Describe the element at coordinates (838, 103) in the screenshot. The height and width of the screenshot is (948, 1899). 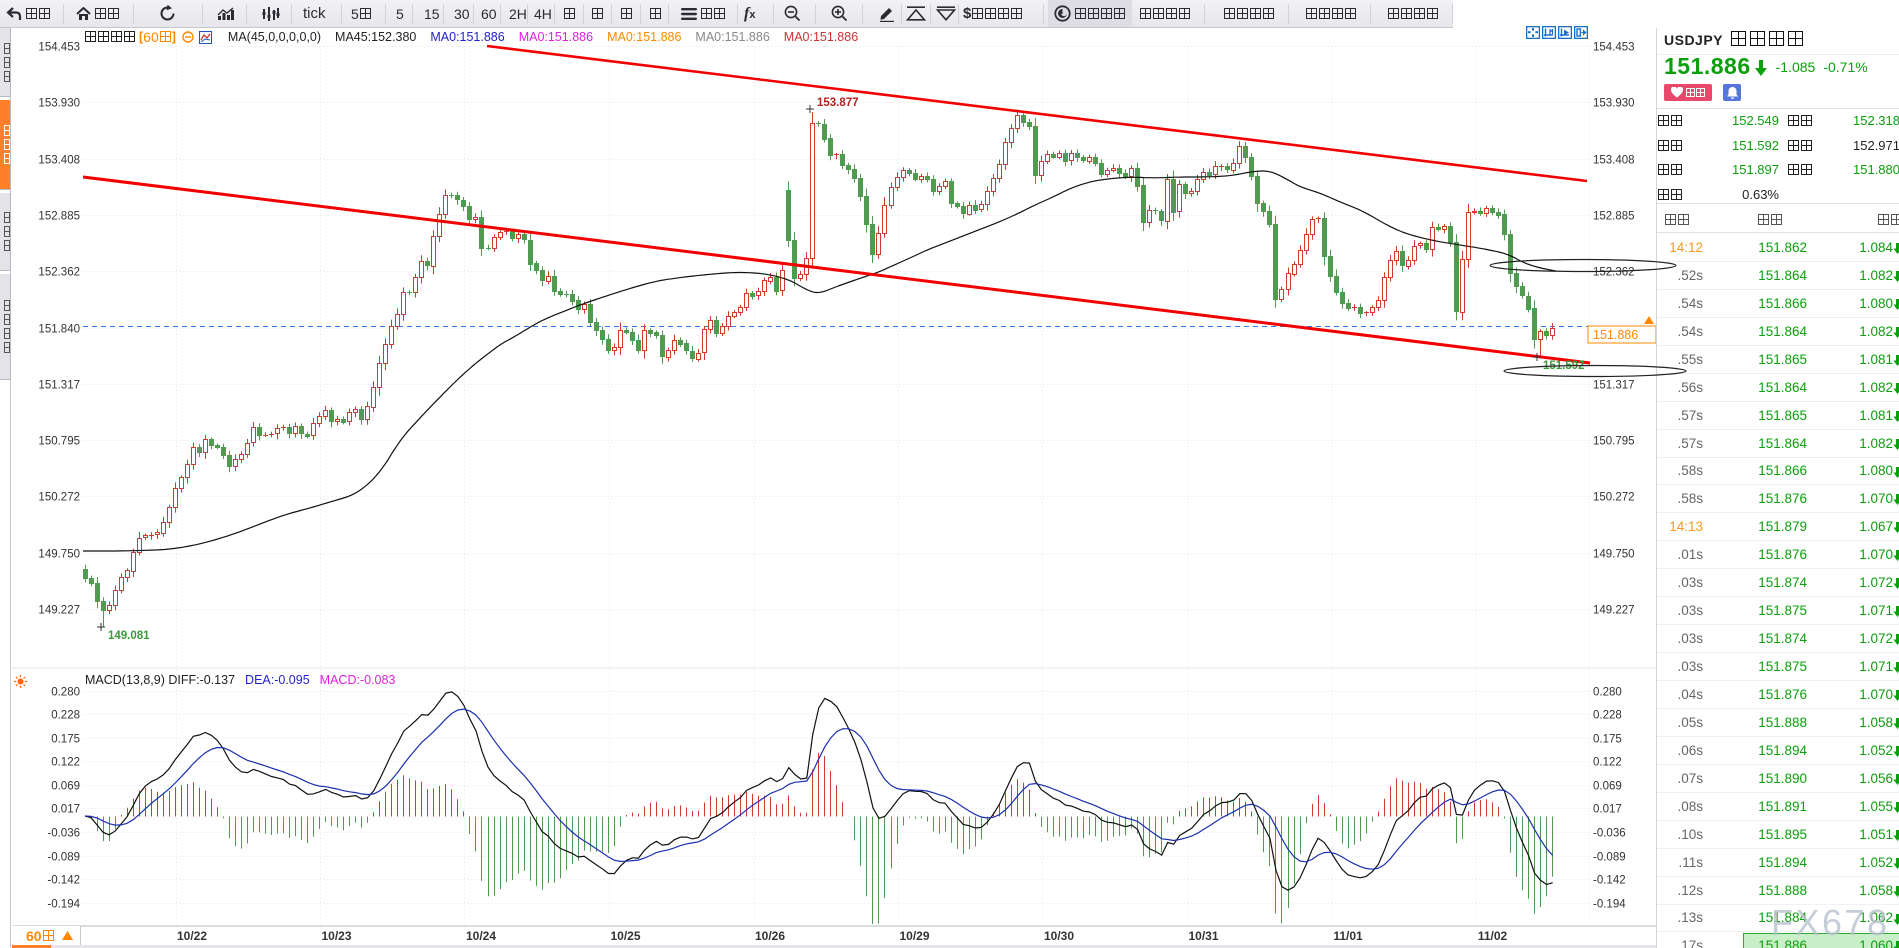
I see `svg-text: 153.877` at that location.